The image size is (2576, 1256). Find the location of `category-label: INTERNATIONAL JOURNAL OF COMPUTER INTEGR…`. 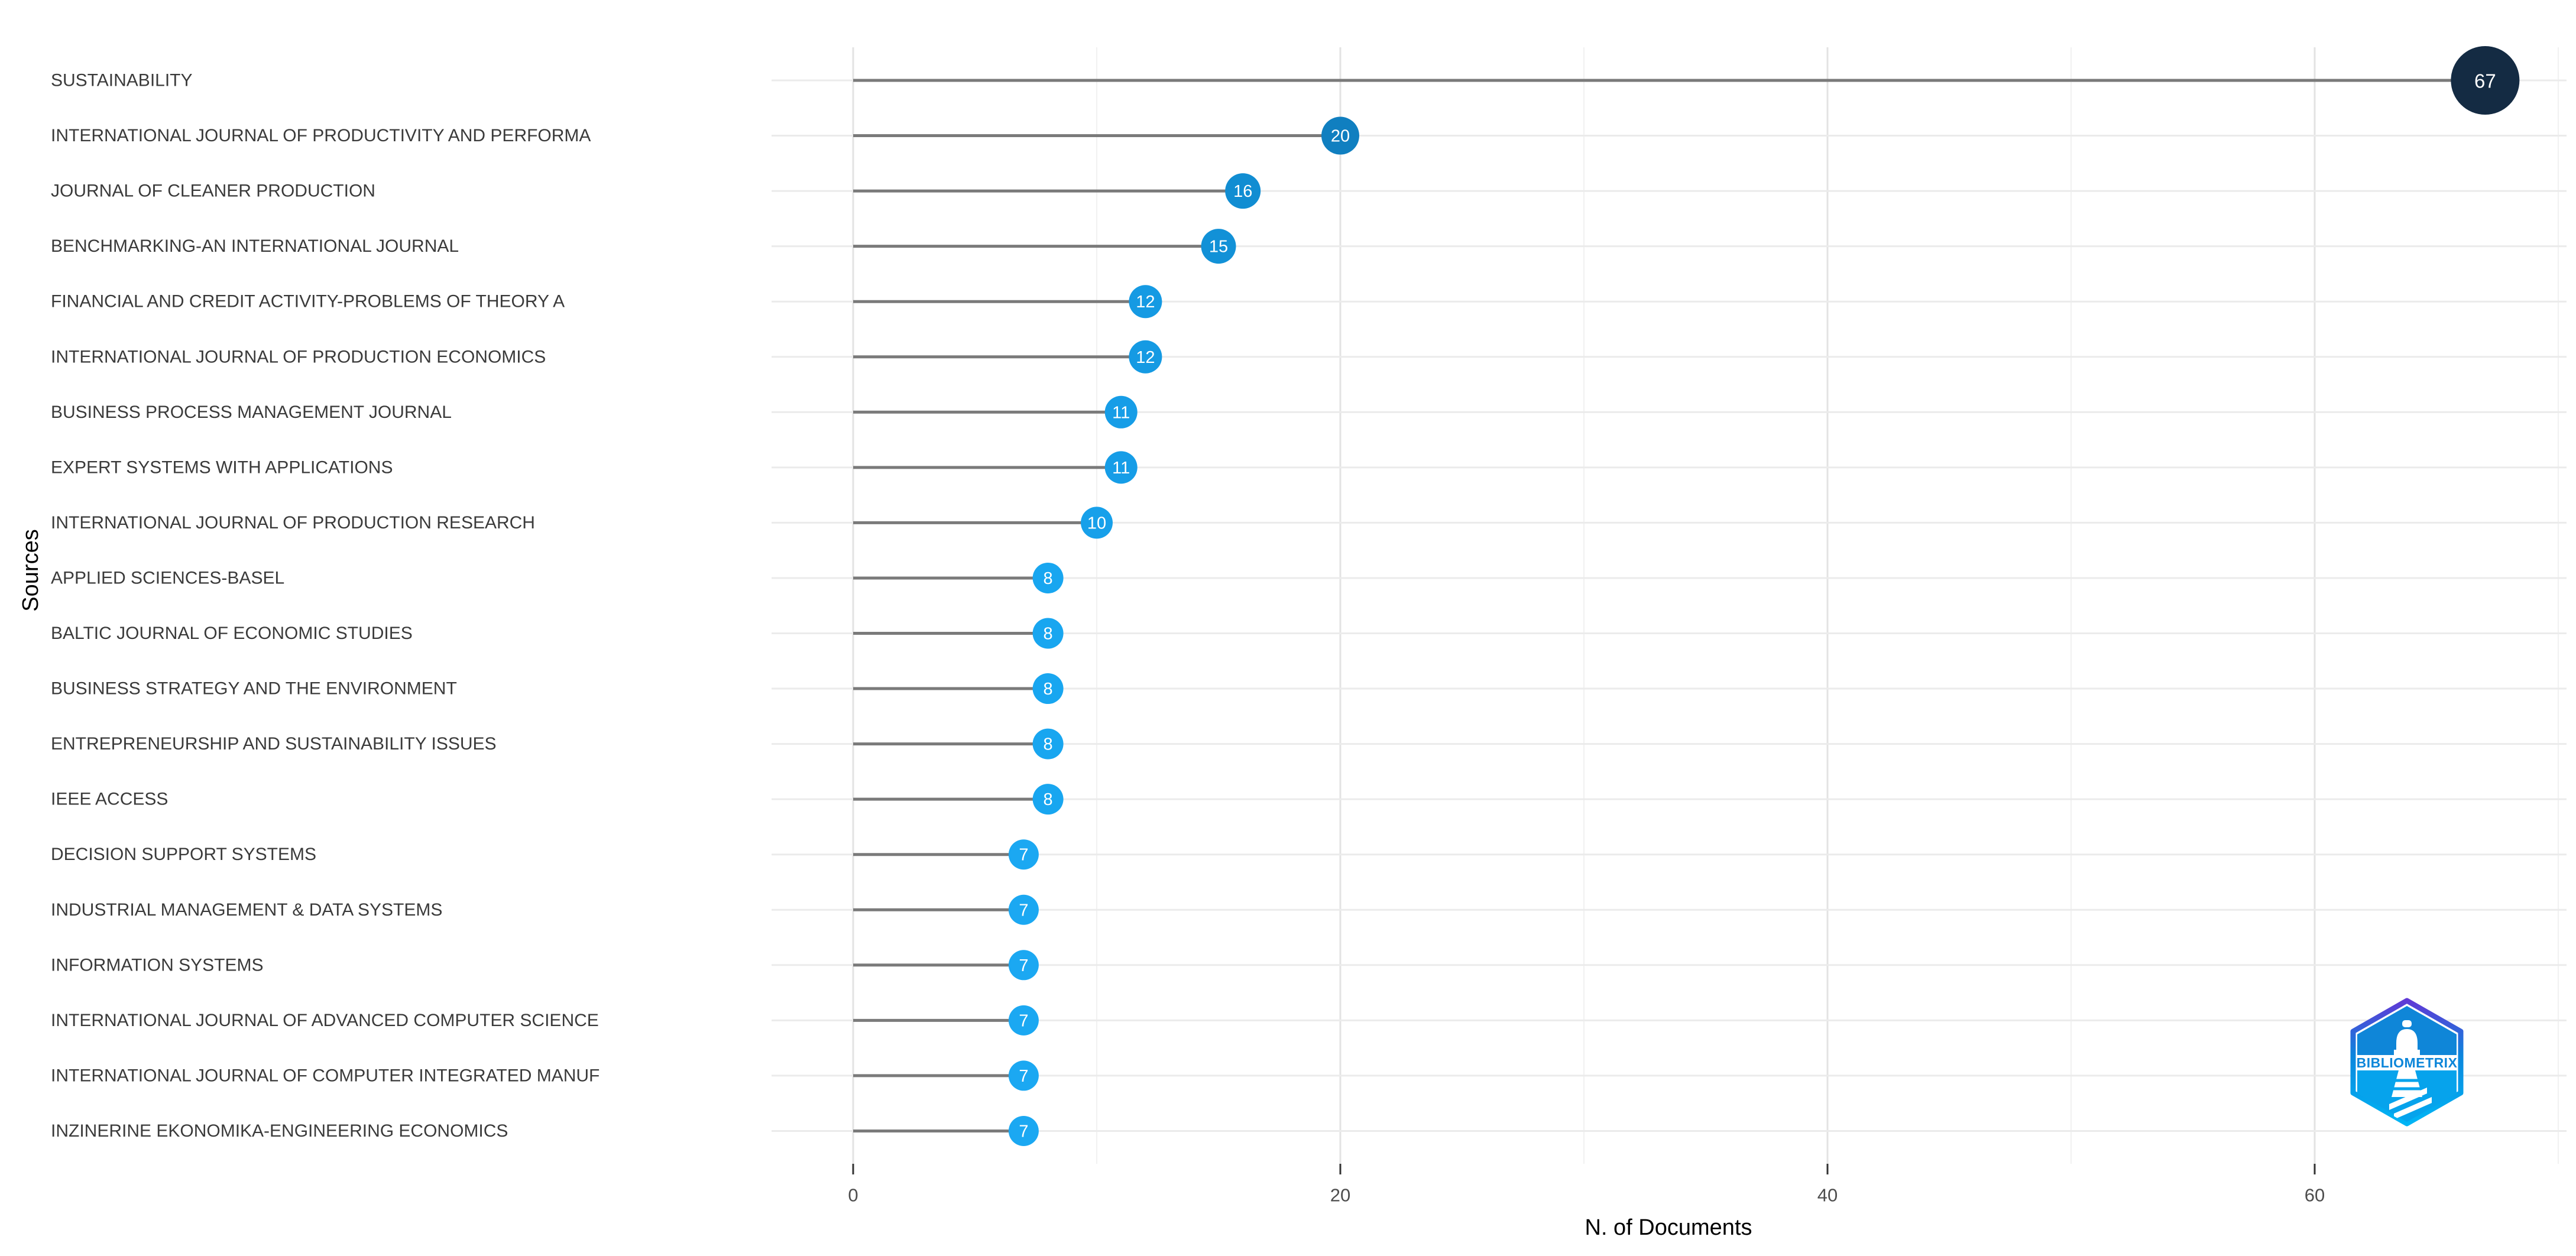

category-label: INTERNATIONAL JOURNAL OF COMPUTER INTEGR… is located at coordinates (325, 1075).